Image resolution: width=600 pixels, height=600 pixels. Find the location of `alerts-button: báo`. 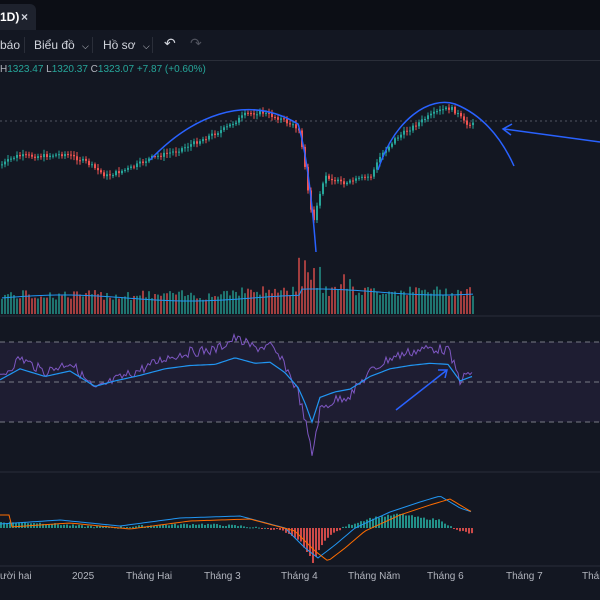

alerts-button: báo is located at coordinates (10, 45).